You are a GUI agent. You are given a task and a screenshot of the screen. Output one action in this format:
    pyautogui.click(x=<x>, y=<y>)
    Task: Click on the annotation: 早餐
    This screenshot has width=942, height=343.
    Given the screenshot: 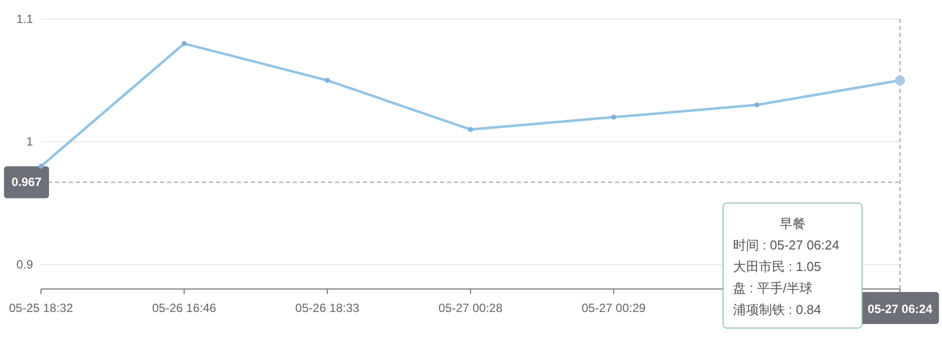 What is the action you would take?
    pyautogui.click(x=793, y=223)
    